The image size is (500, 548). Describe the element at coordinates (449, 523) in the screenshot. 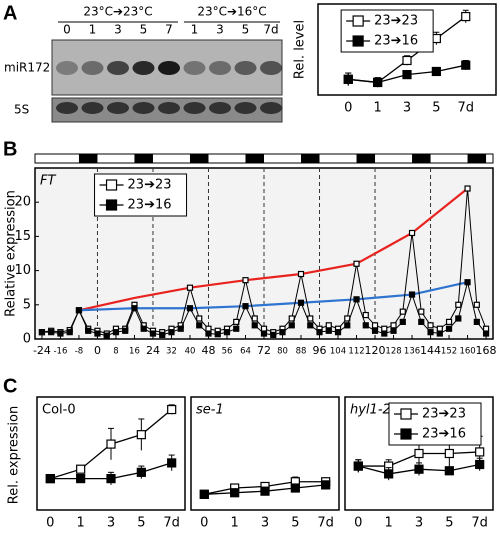

I see `x-tick-label: 5` at that location.